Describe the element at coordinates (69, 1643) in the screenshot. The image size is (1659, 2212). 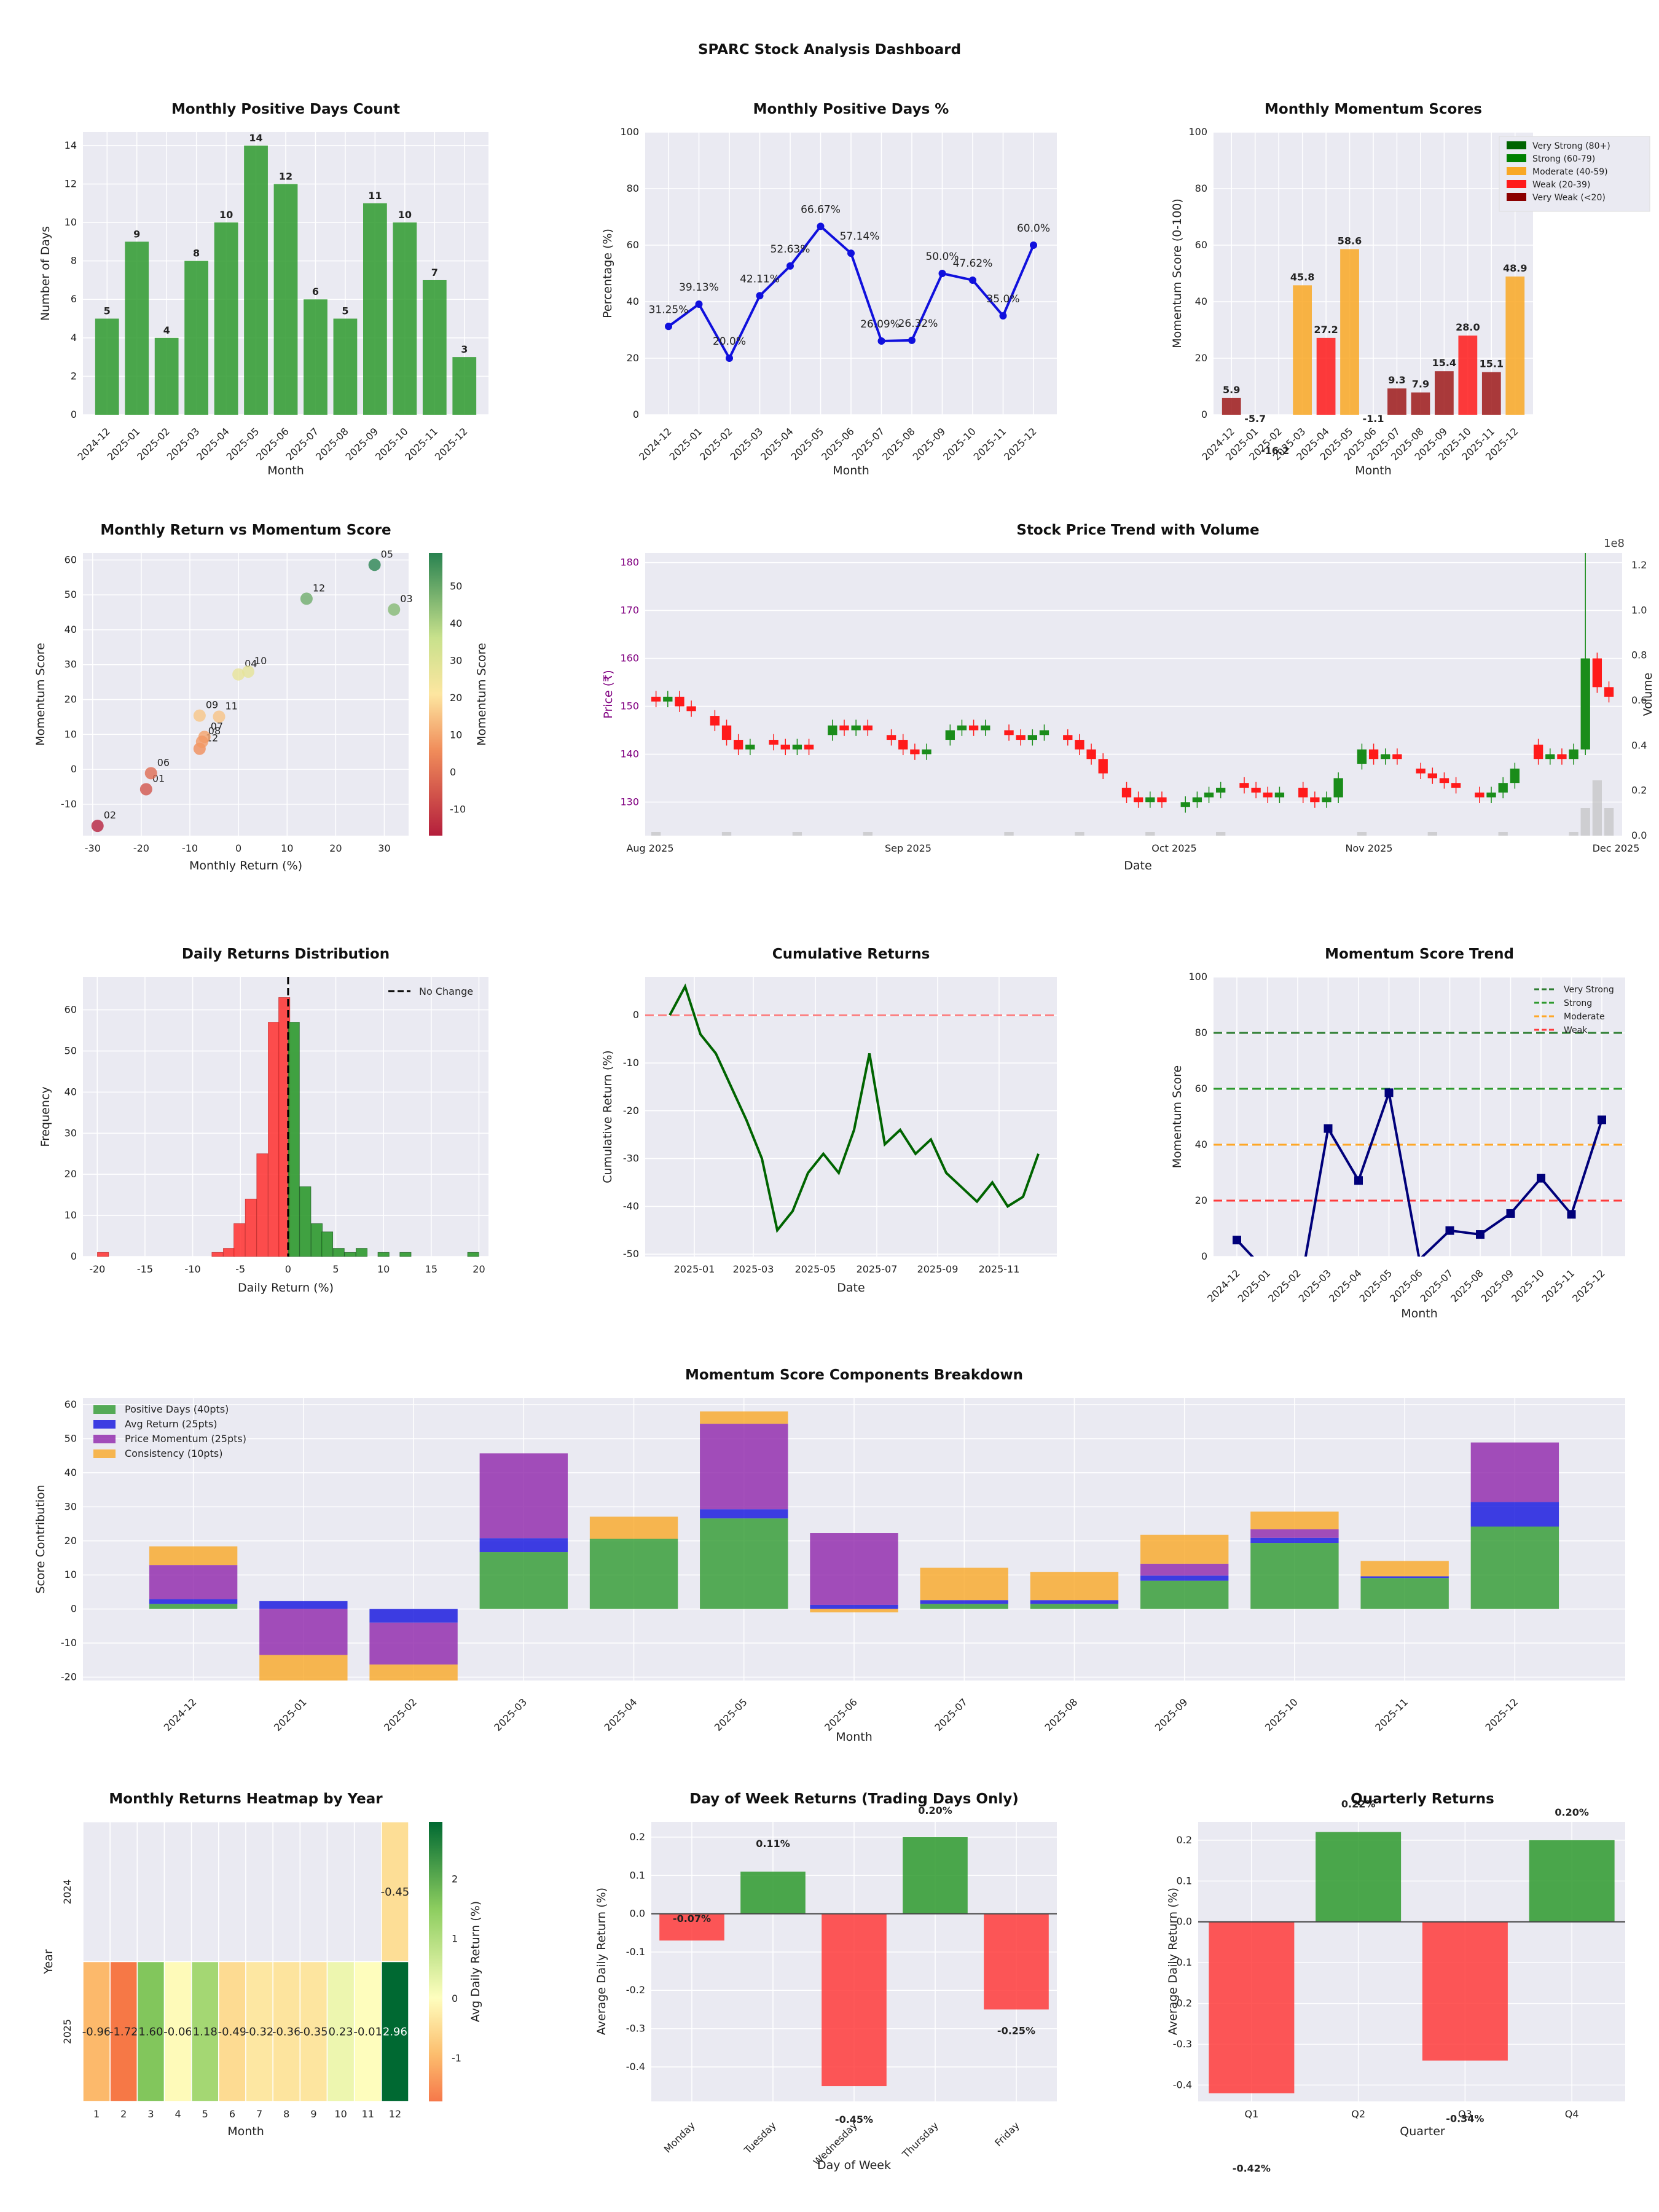
I see `y-tick-label: -10` at that location.